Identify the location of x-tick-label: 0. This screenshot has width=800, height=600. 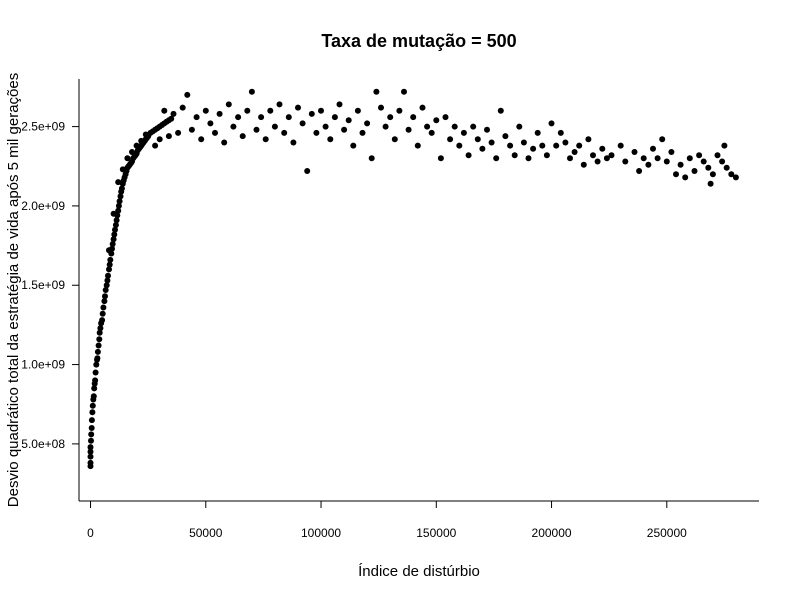
(90, 533).